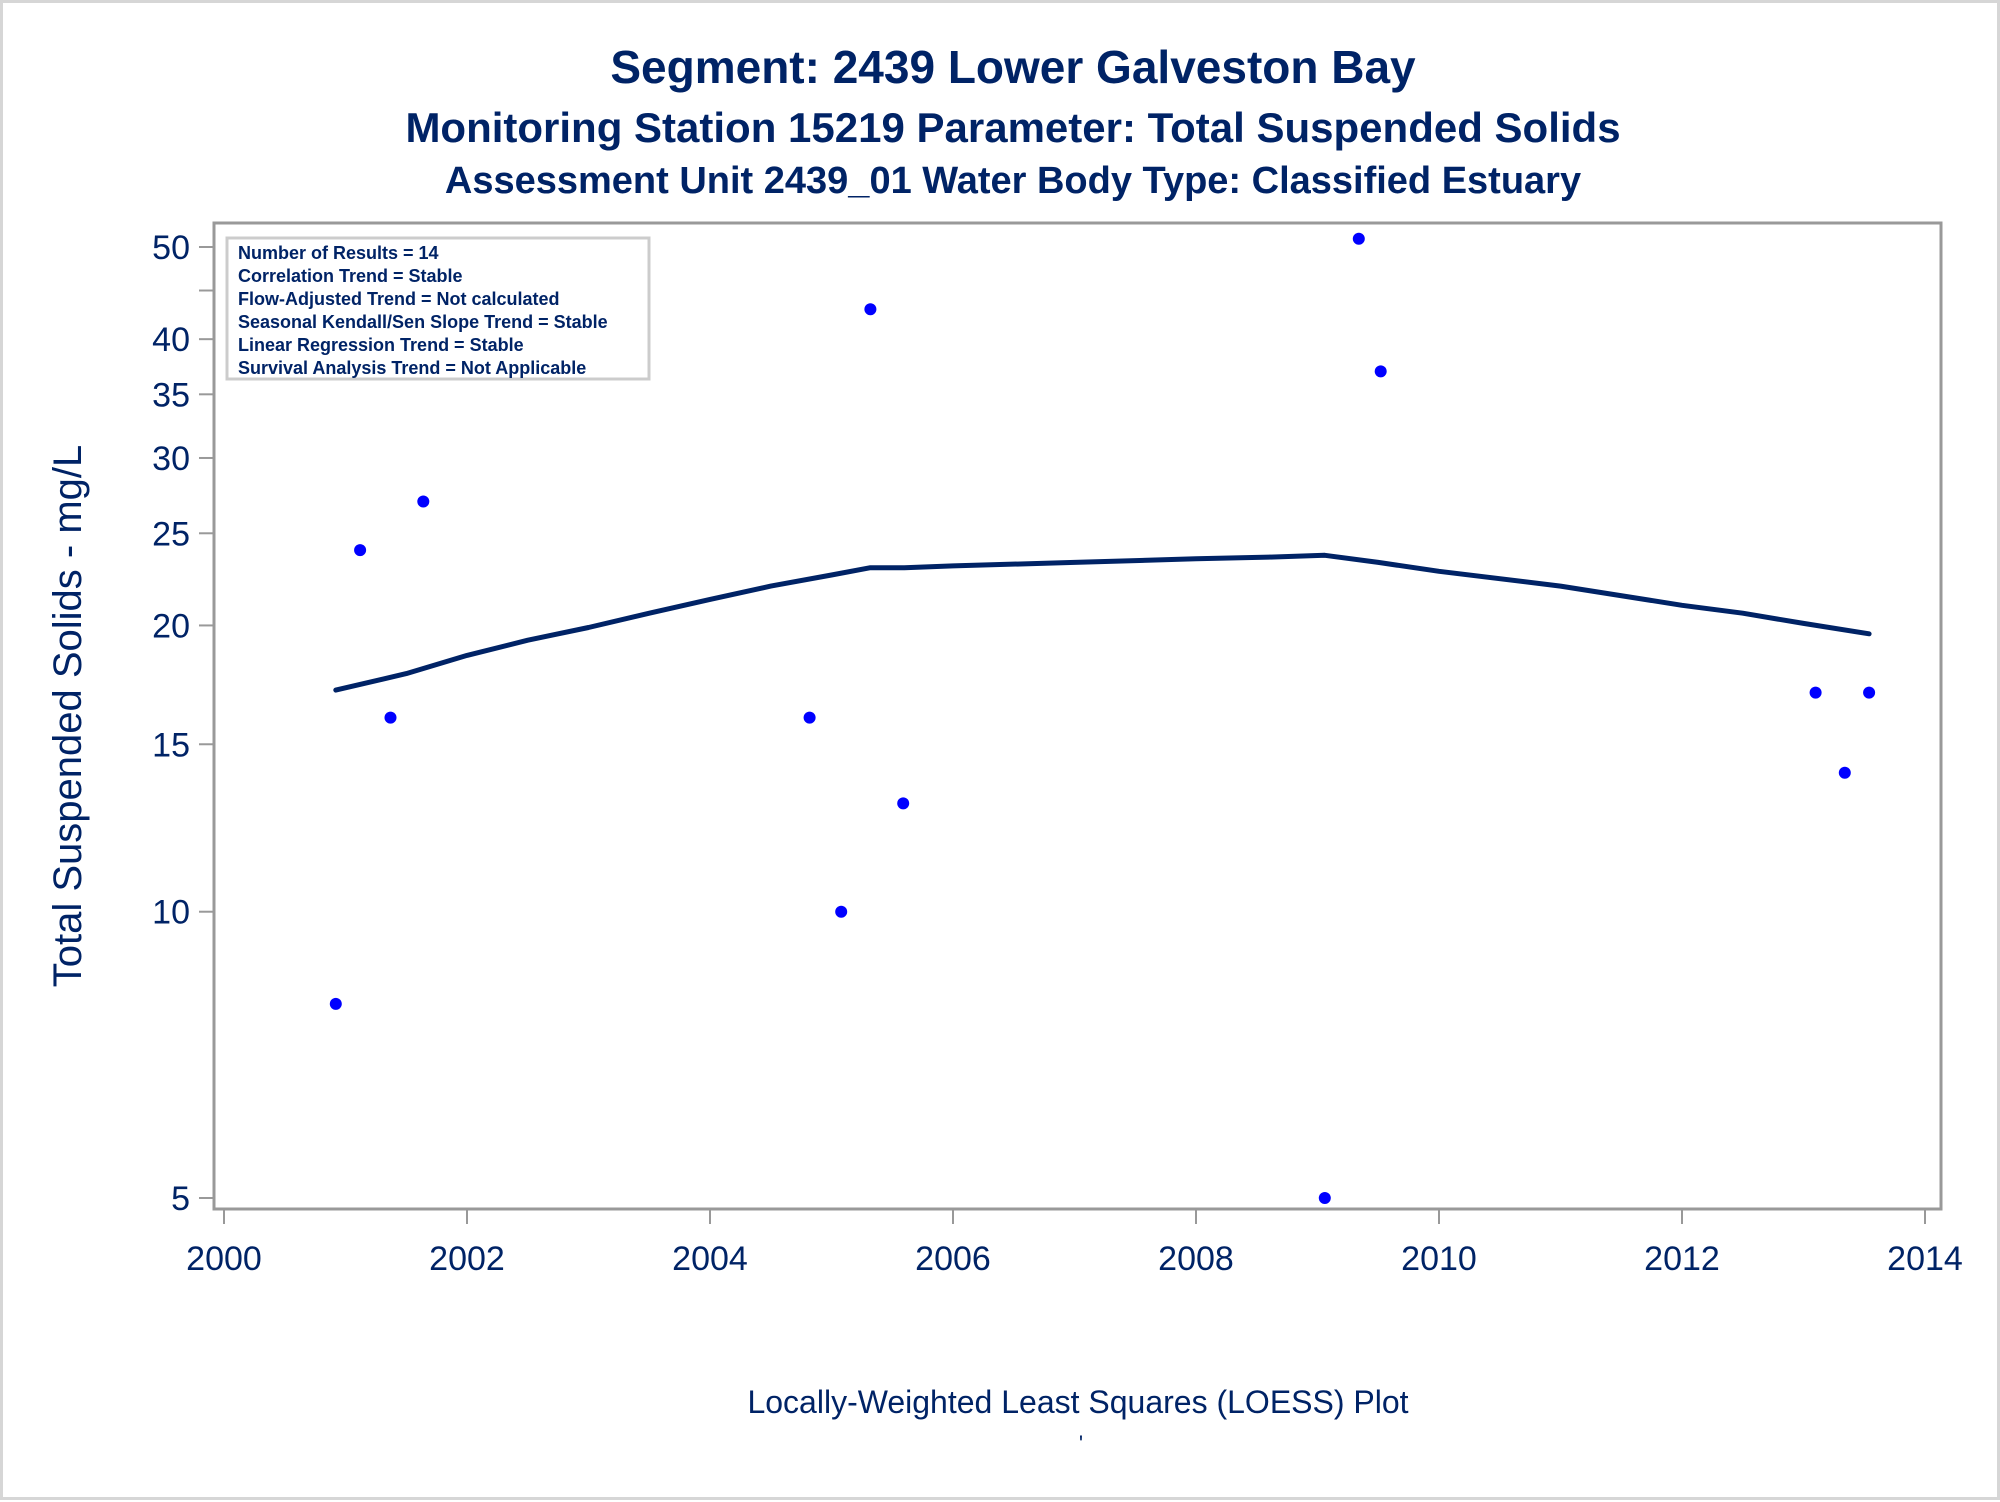  Describe the element at coordinates (412, 368) in the screenshot. I see `stat-survival-analysis-trend: Survival Analysis Trend = Not Applicable` at that location.